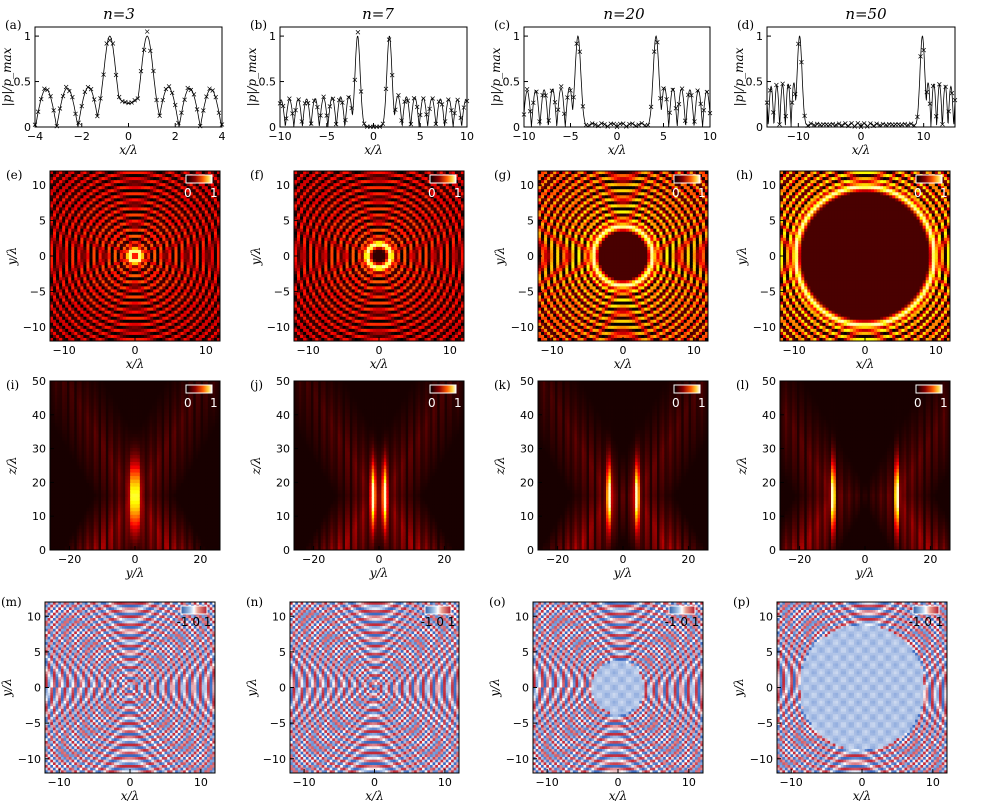 This screenshot has height=806, width=981. I want to click on intensity-map-0-ytick-label-1: −5, so click(38, 291).